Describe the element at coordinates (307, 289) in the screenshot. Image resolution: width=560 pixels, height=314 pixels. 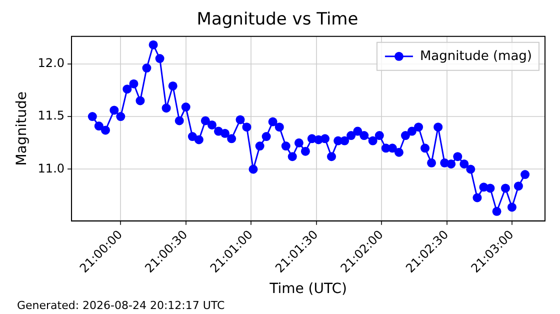
I see `x-axis-title: Time (UTC)` at that location.